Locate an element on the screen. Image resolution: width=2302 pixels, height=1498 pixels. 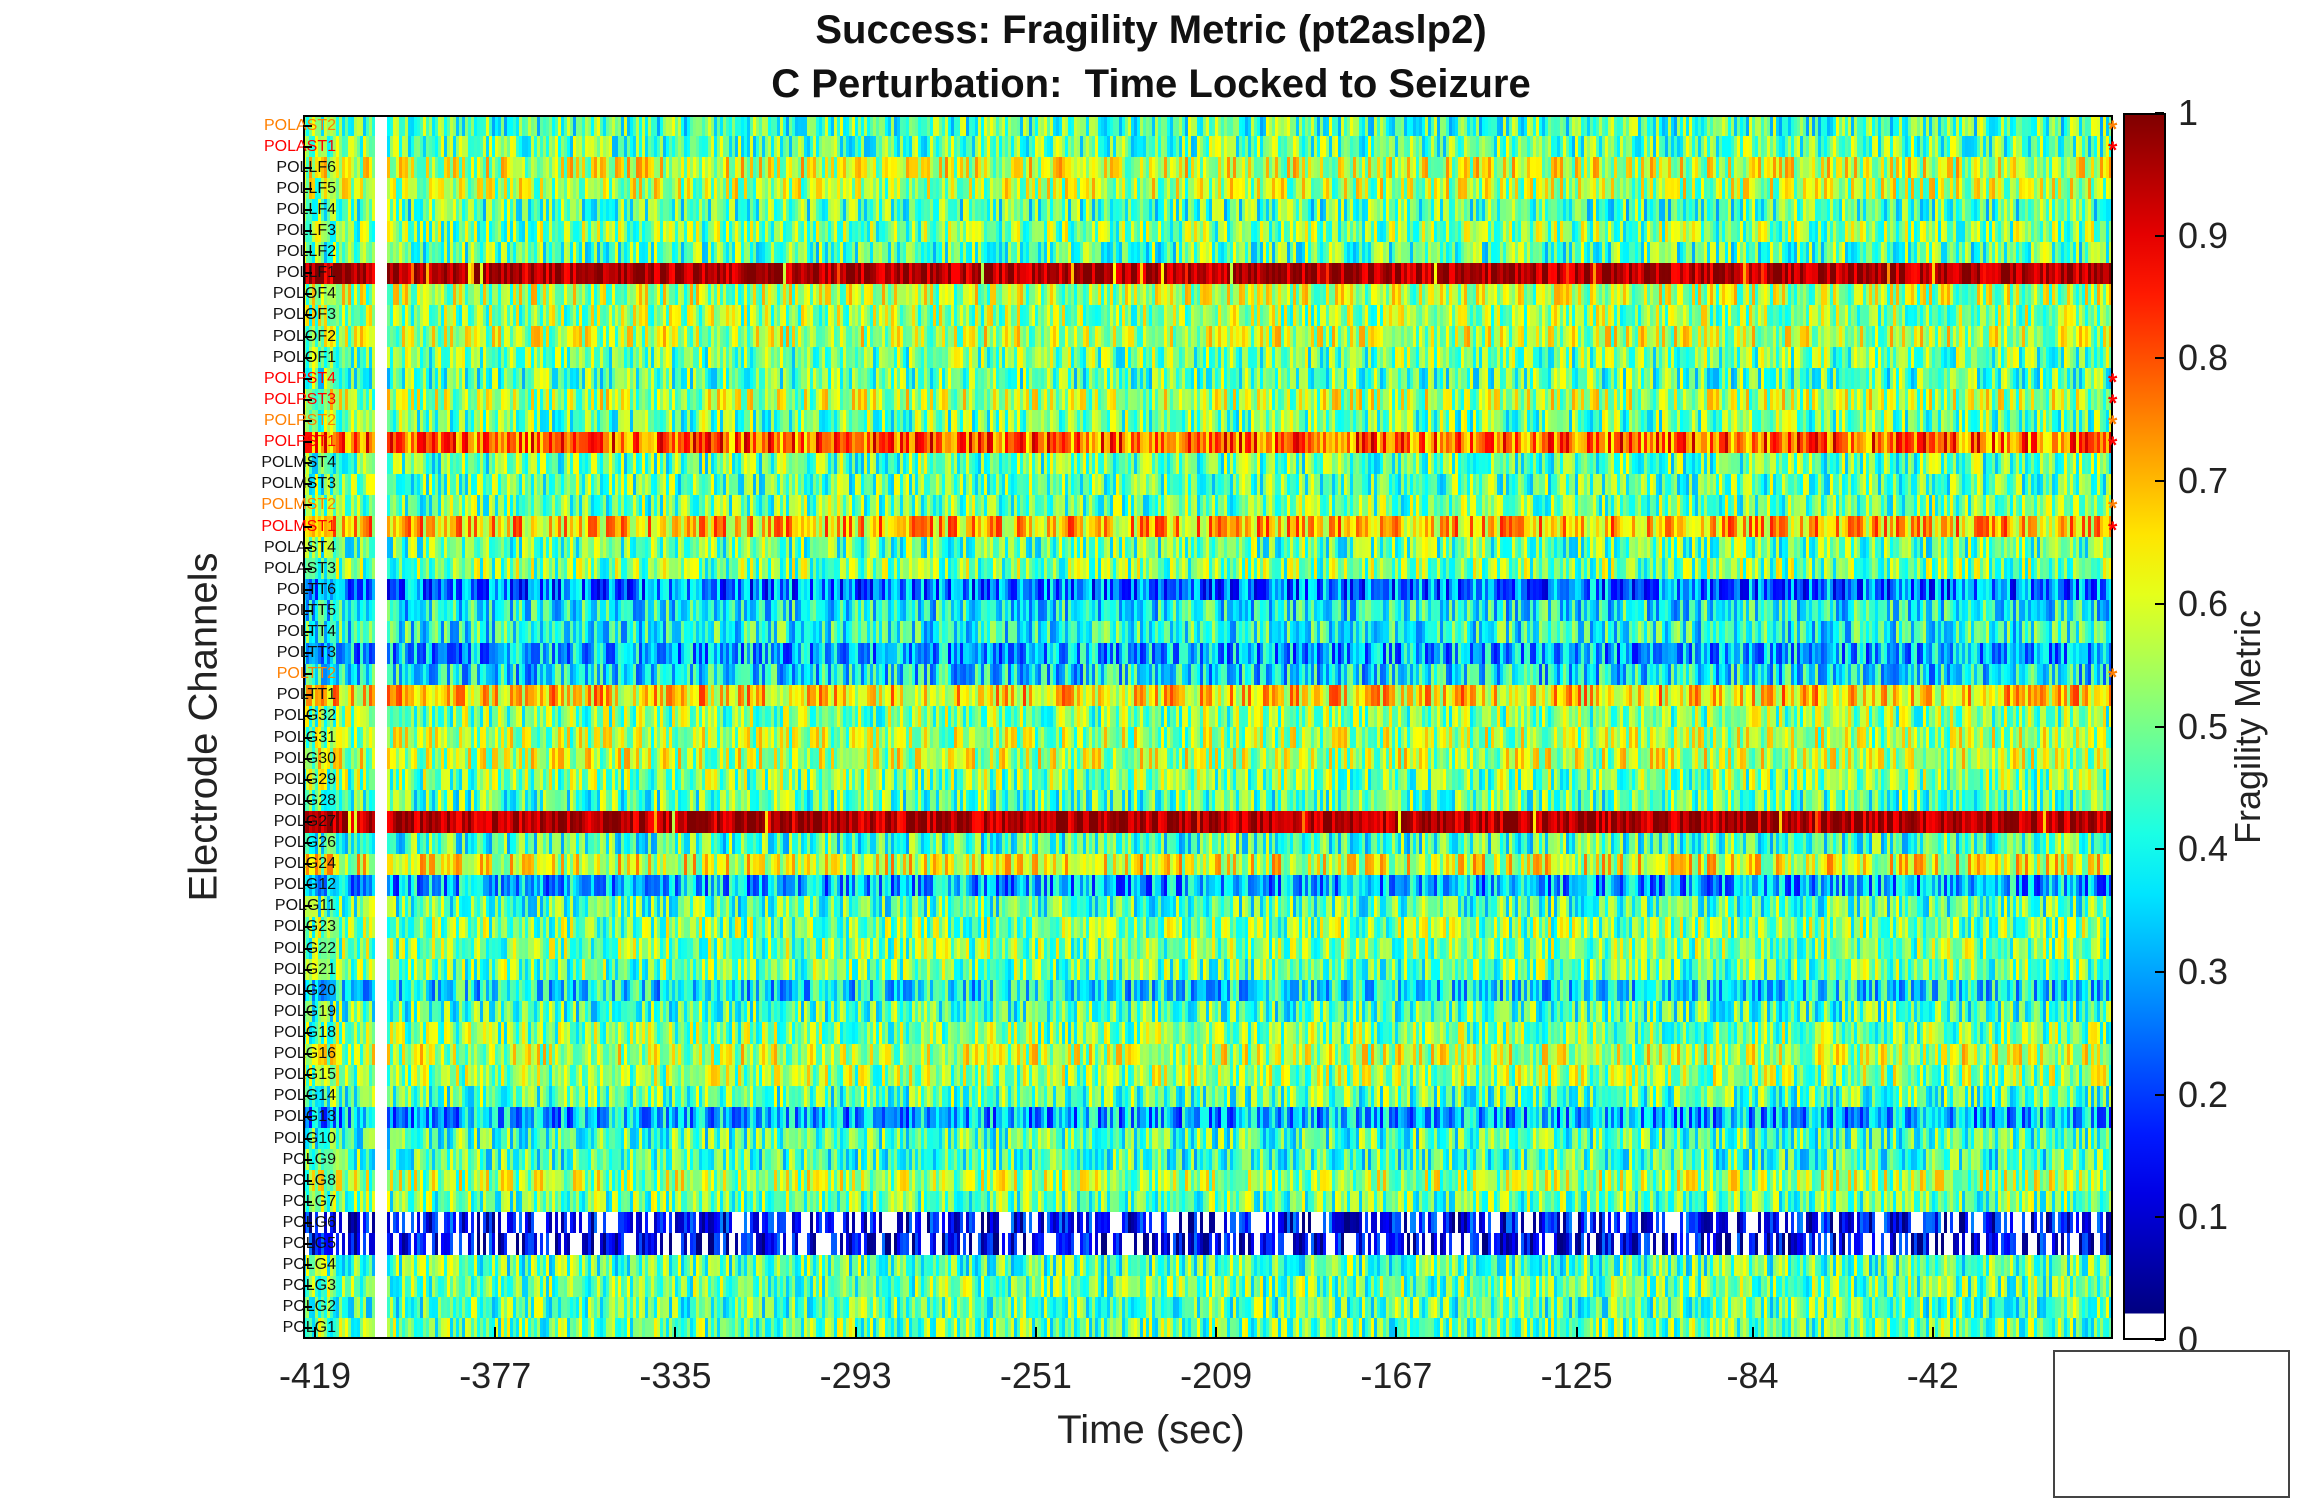
channel-label: POLMST4 is located at coordinates (298, 463).